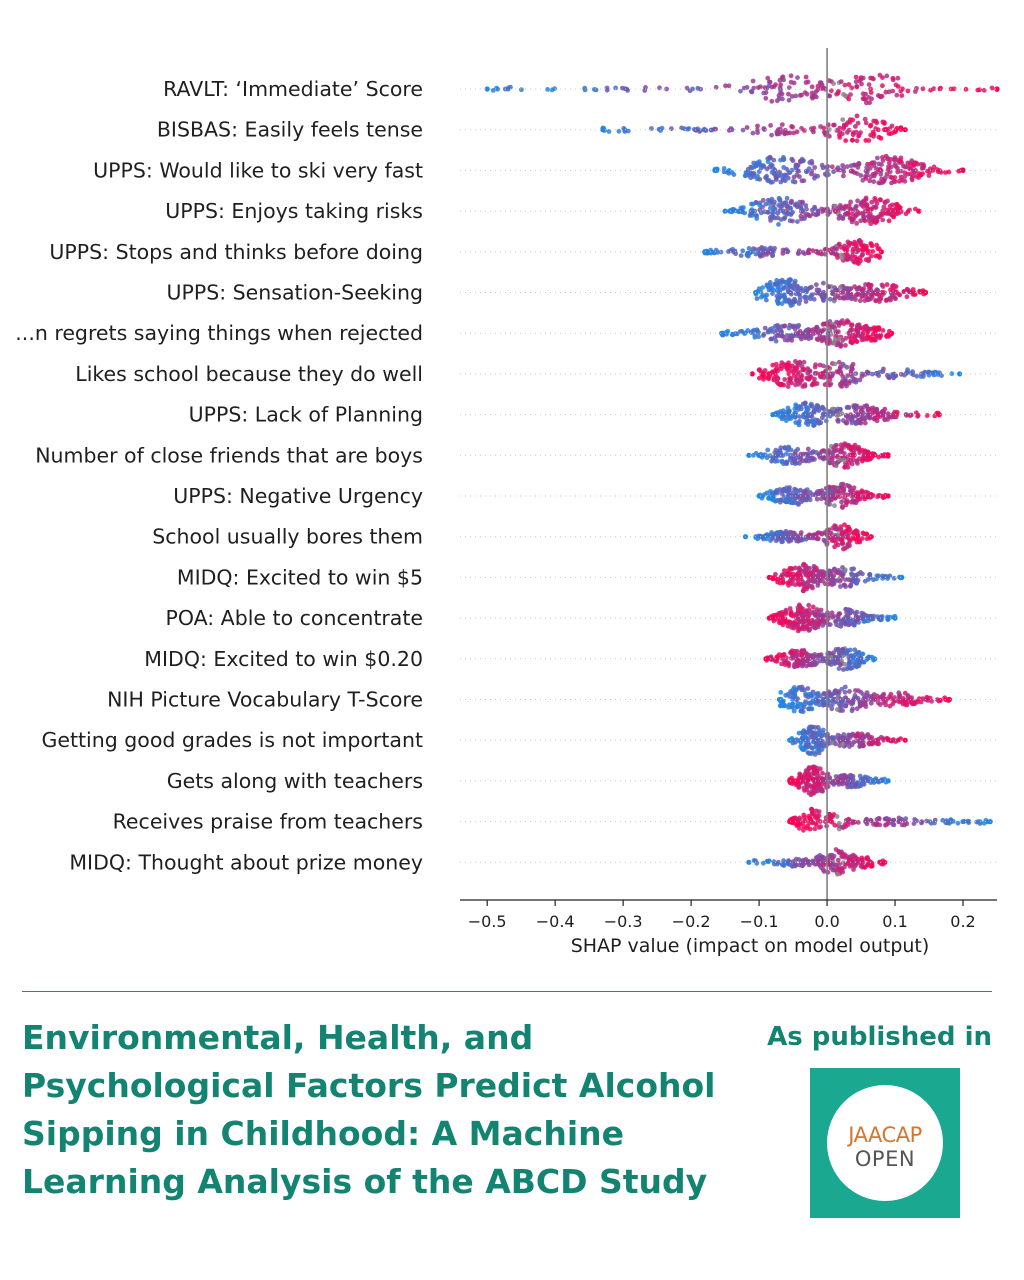 The image size is (1024, 1280). I want to click on feature-label: UPPS: Sensation-Seeking, so click(294, 293).